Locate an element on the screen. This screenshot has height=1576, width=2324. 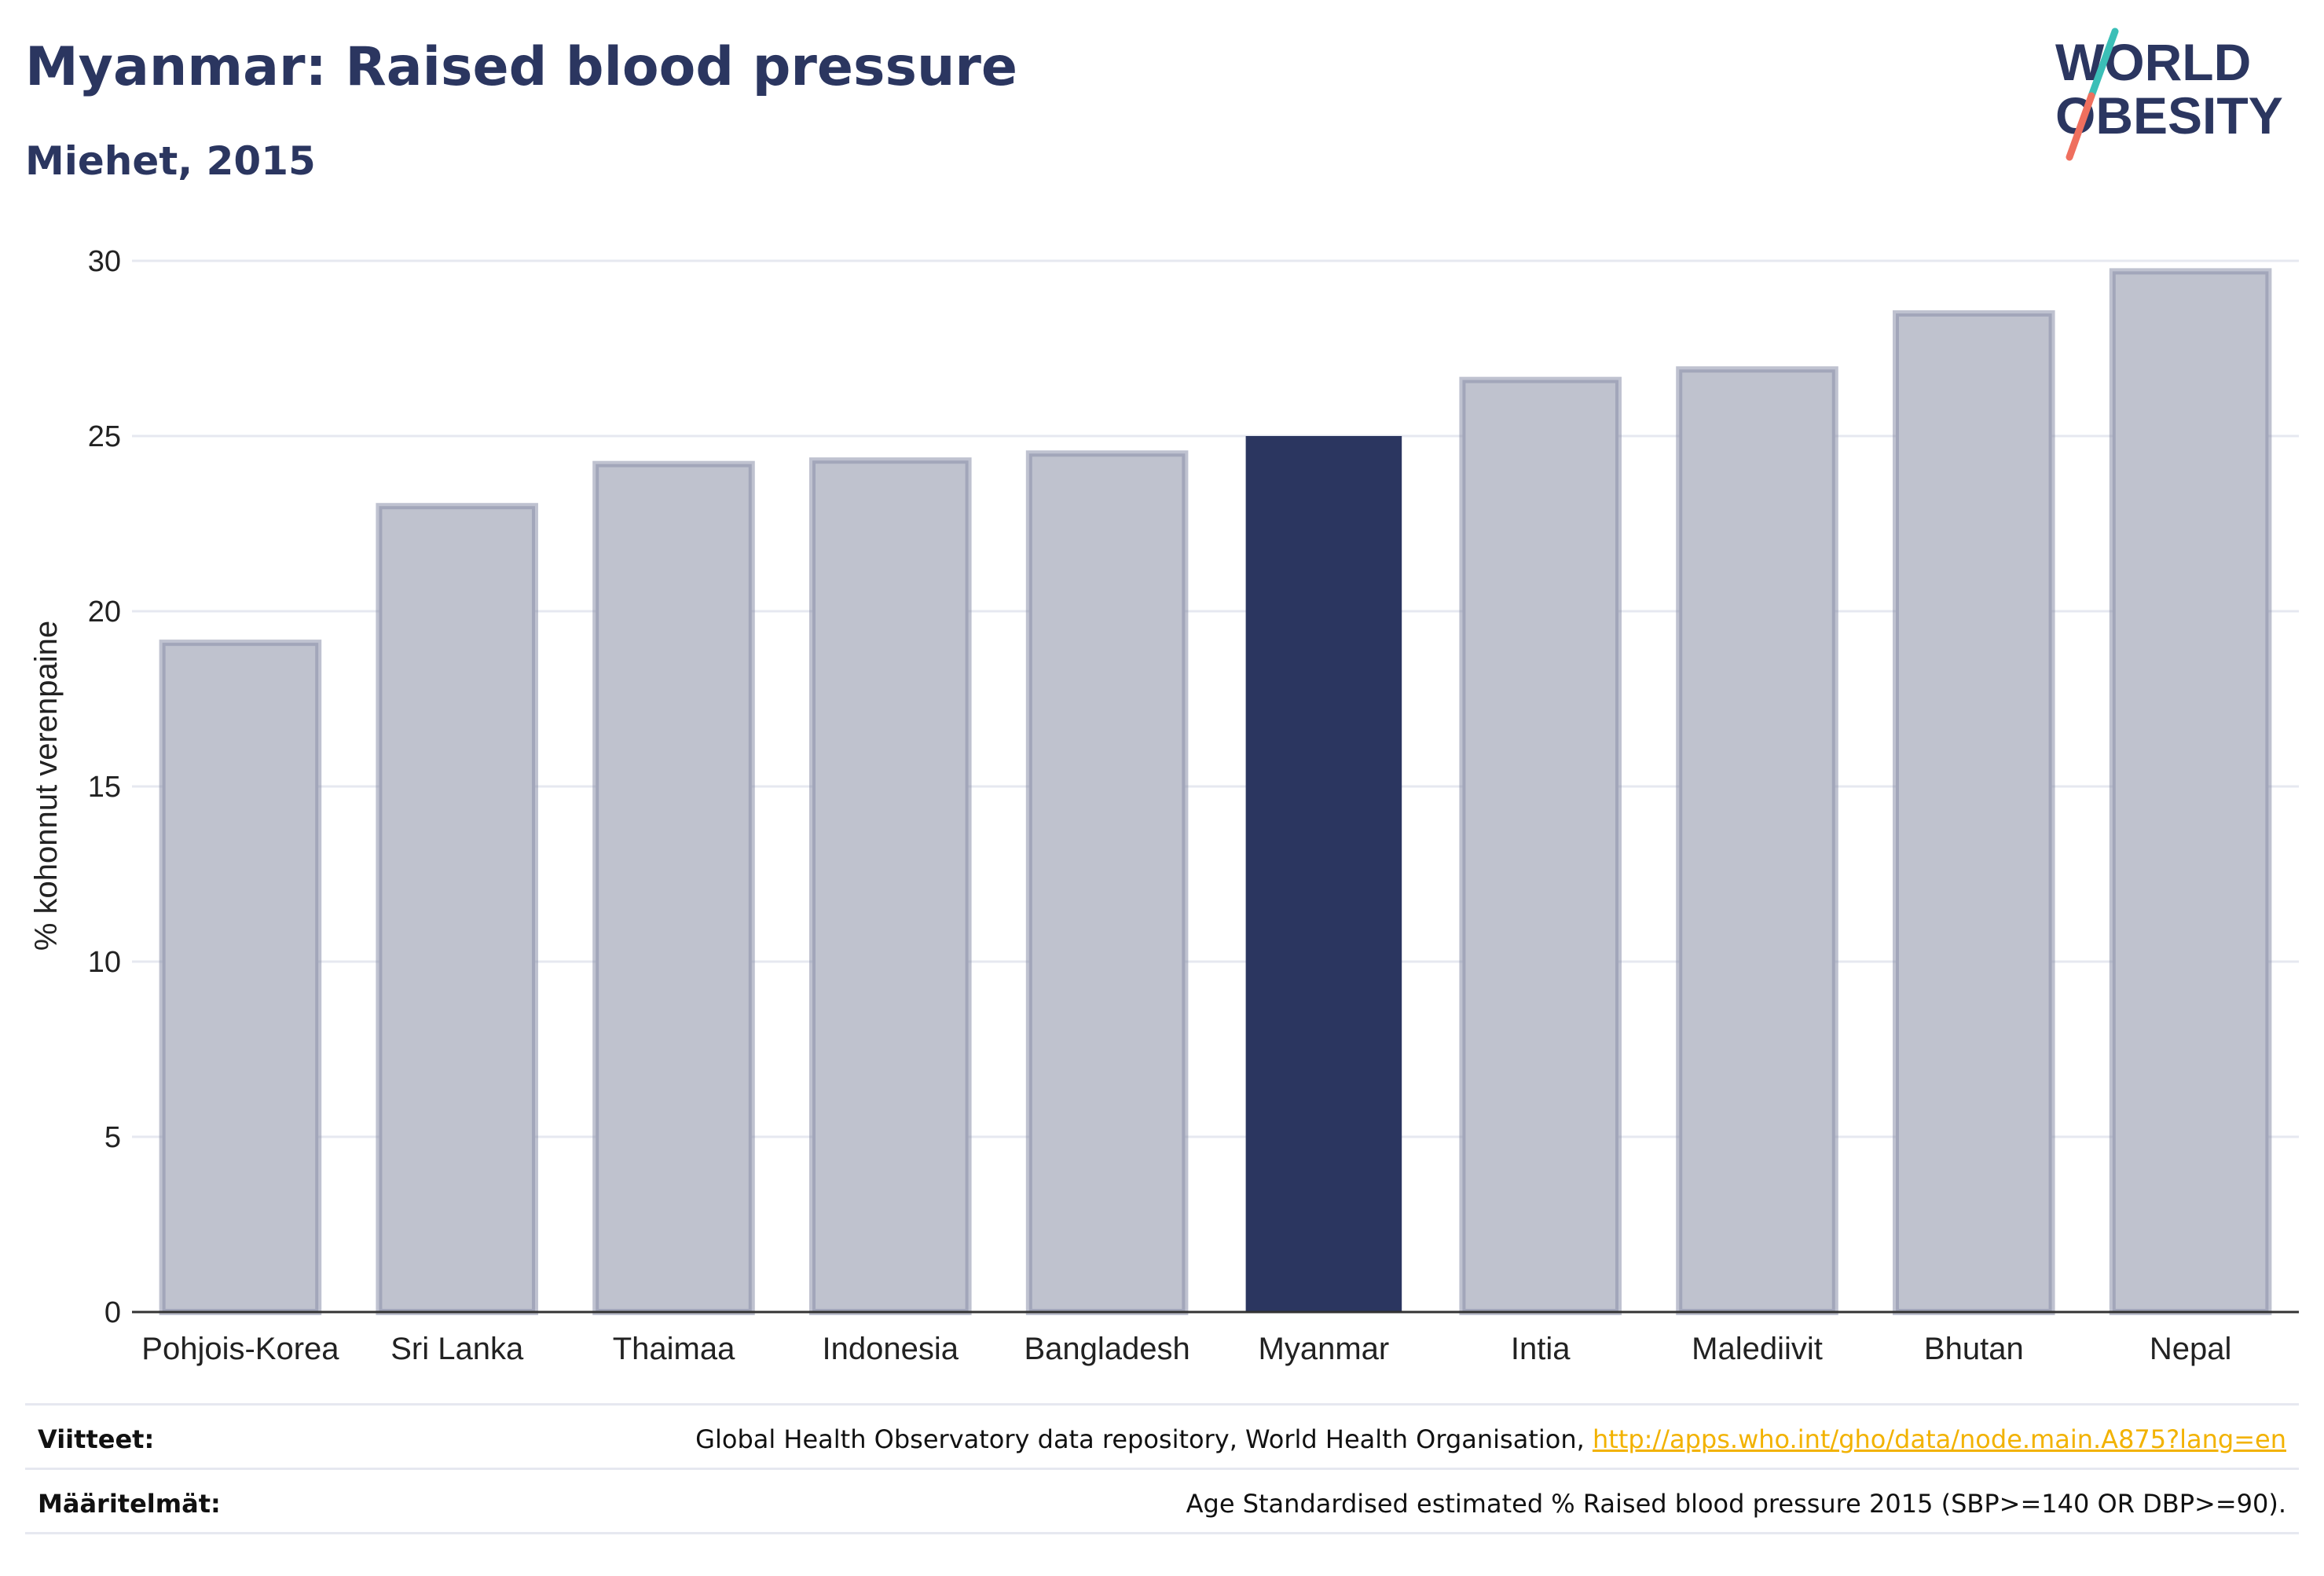
y-axis-label: % kohonnut verenpaine is located at coordinates (46, 786).